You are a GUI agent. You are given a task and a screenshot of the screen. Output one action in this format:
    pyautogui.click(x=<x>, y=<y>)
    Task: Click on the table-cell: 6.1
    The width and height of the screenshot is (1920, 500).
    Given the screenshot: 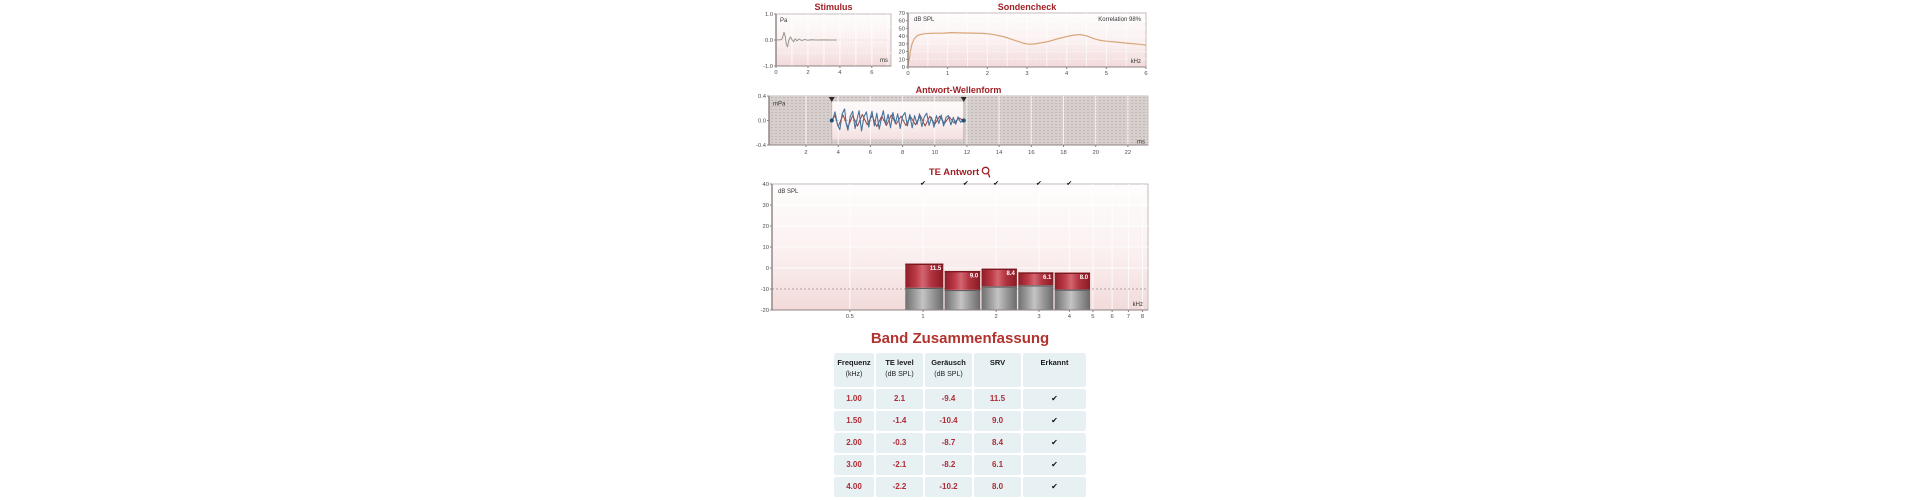 What is the action you would take?
    pyautogui.click(x=997, y=465)
    